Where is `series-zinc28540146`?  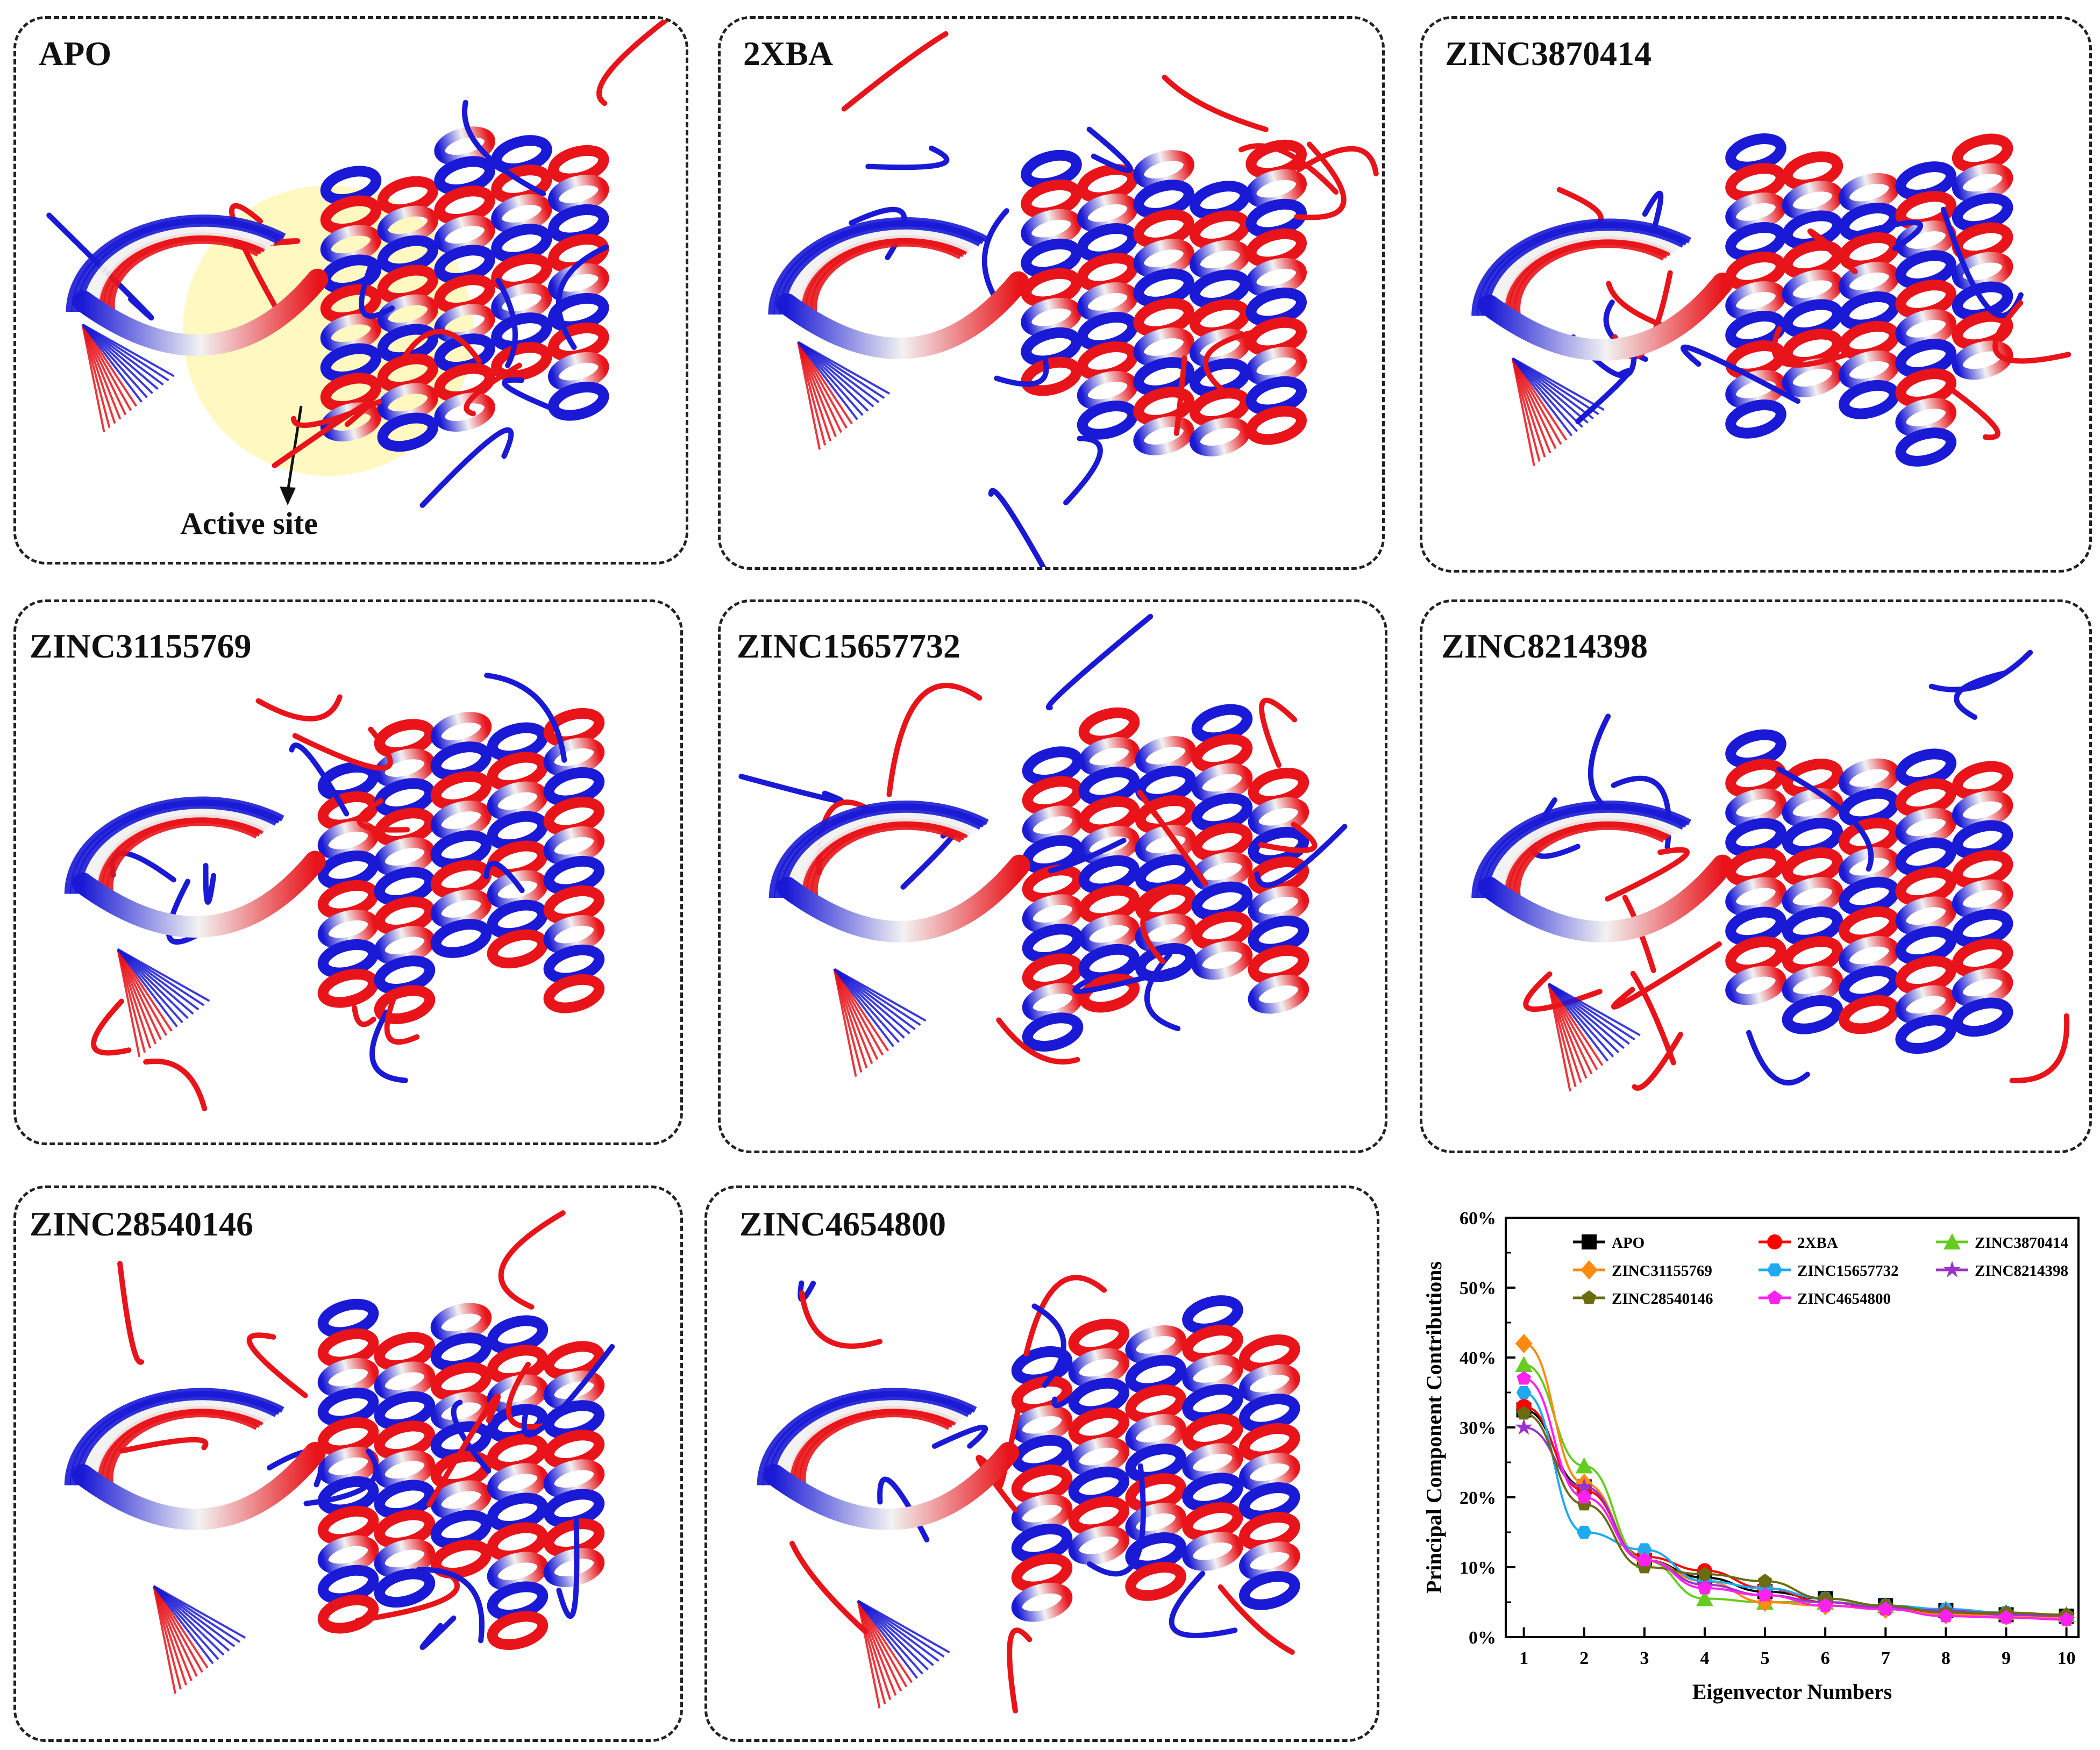 series-zinc28540146 is located at coordinates (1795, 1513).